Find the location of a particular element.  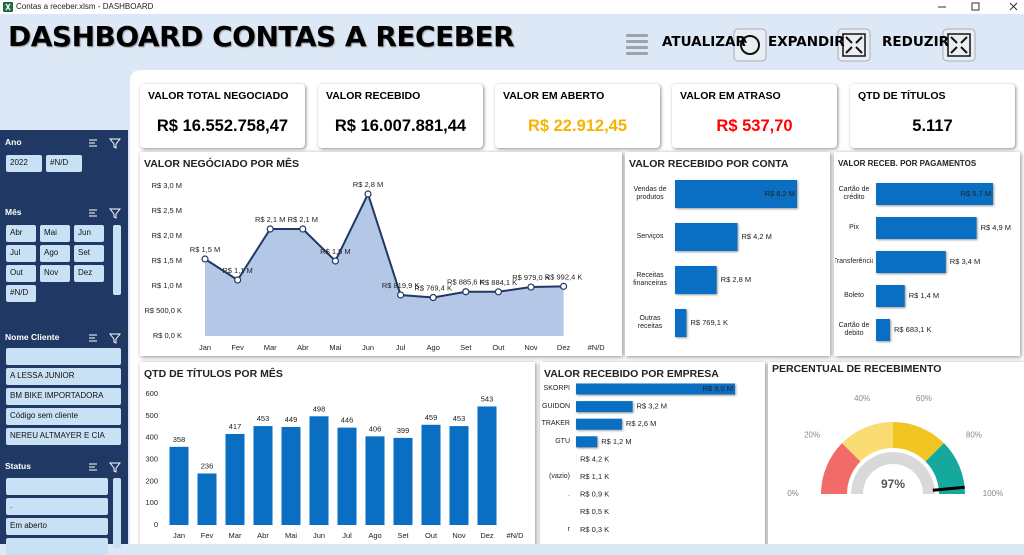

kpi-value: R$ 16.552.758,47 is located at coordinates (222, 126).